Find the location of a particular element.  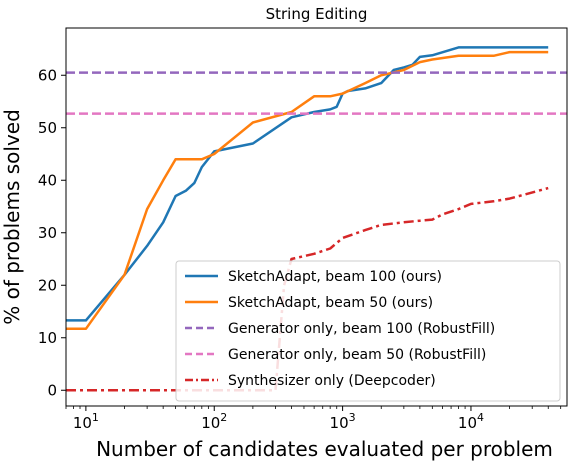

x-tick-label: 10³ is located at coordinates (343, 421).